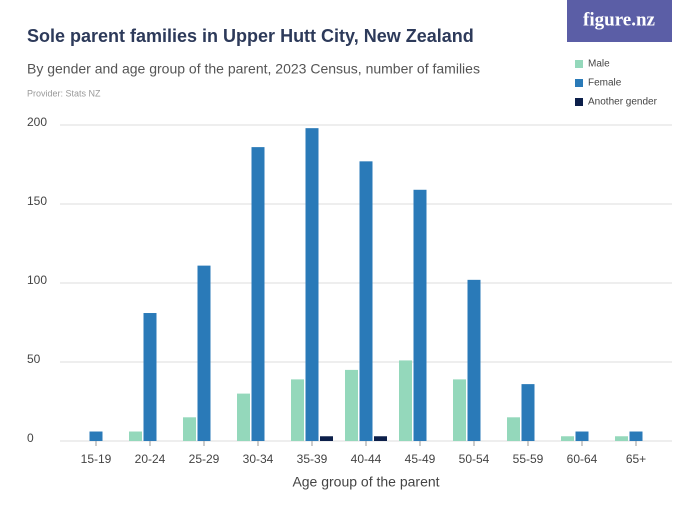  Describe the element at coordinates (204, 459) in the screenshot. I see `x-tick-label: 25-29` at that location.